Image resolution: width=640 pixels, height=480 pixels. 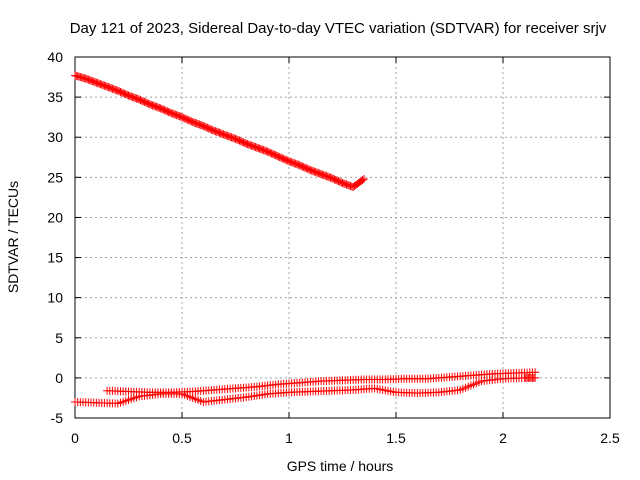 I want to click on x-tick-label: 1, so click(x=289, y=438).